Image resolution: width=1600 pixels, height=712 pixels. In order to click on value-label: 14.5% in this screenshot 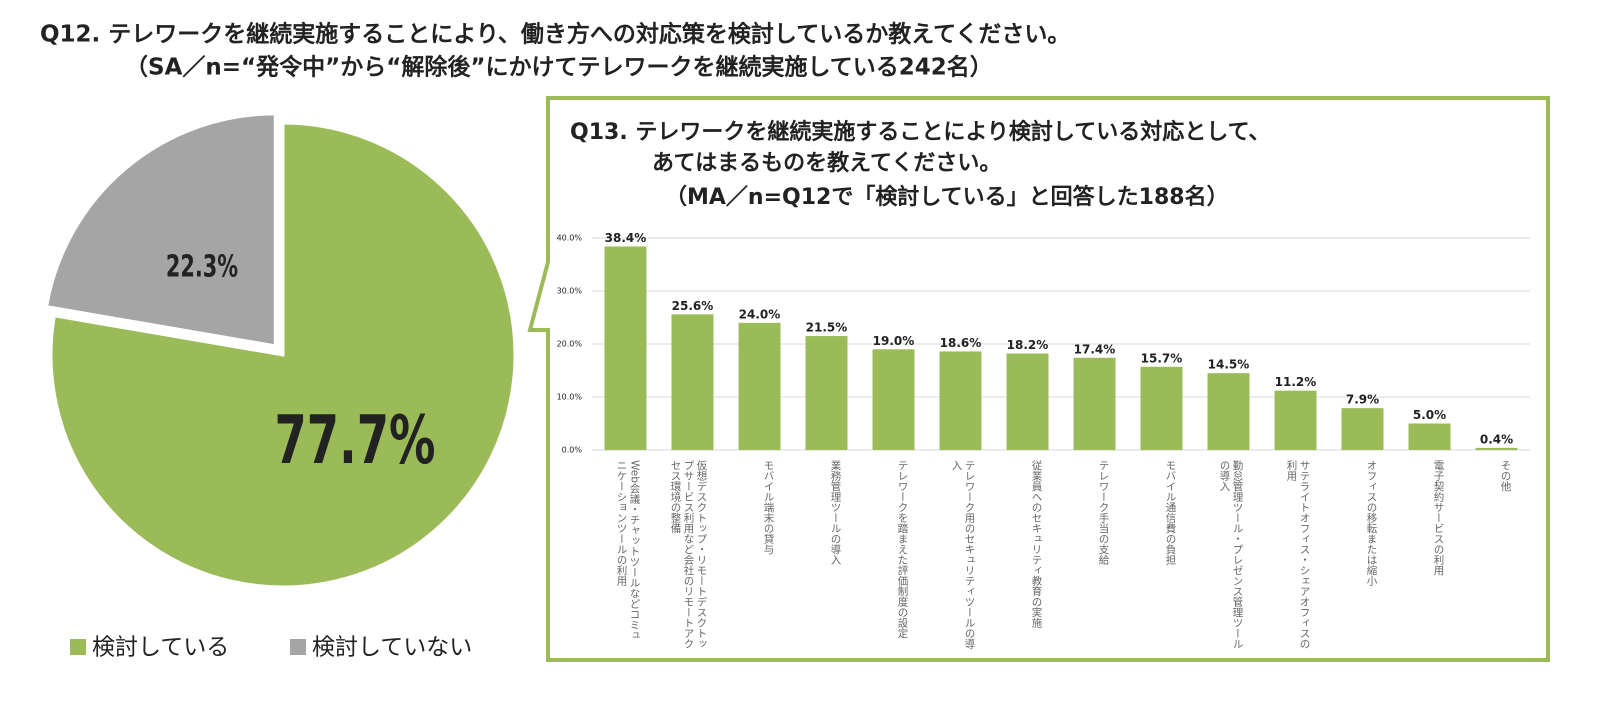, I will do `click(1229, 365)`.